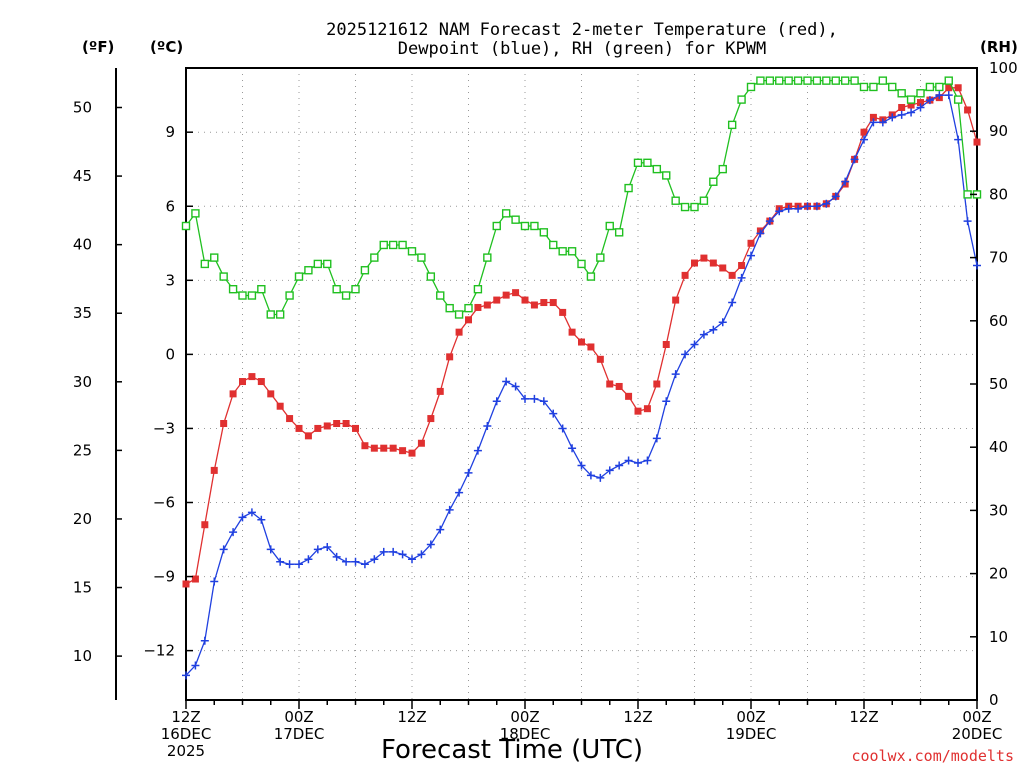 This screenshot has height=768, width=1024. What do you see at coordinates (998, 258) in the screenshot?
I see `rh-tick-label: 70` at bounding box center [998, 258].